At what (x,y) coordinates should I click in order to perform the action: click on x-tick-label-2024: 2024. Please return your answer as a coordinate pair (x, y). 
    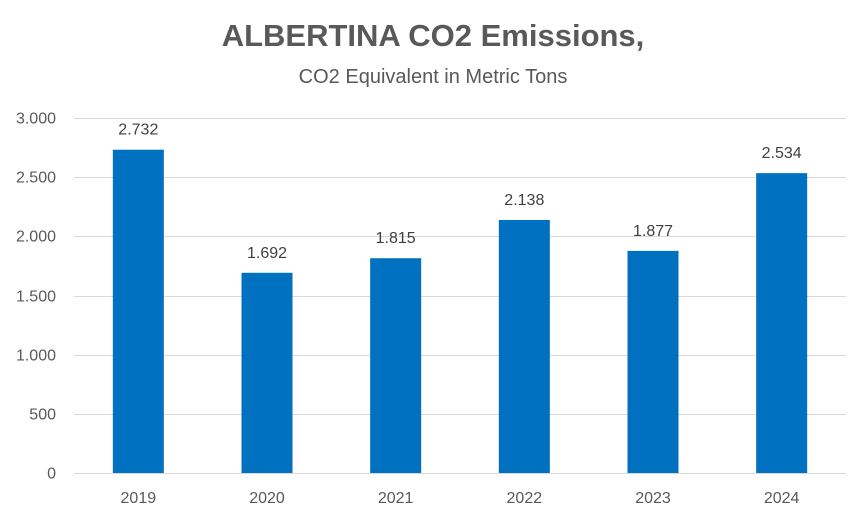
    Looking at the image, I should click on (782, 498).